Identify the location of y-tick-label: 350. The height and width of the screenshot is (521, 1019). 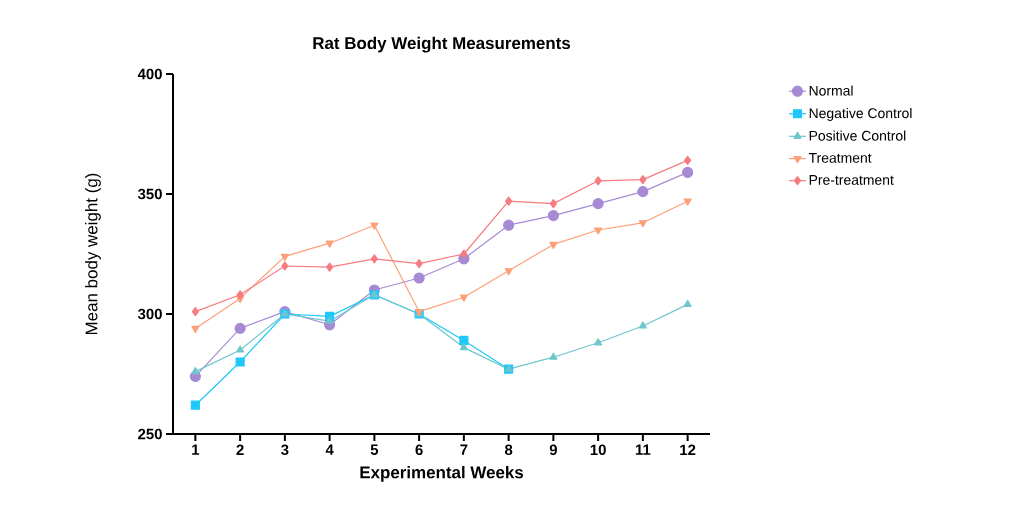
(149, 194).